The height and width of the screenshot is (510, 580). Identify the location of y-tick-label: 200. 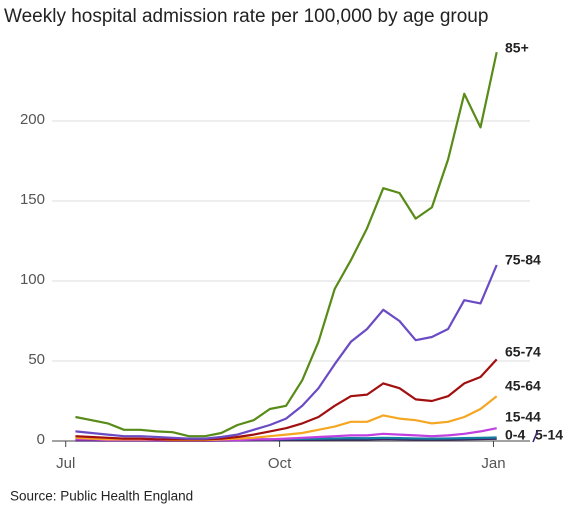
(32, 119).